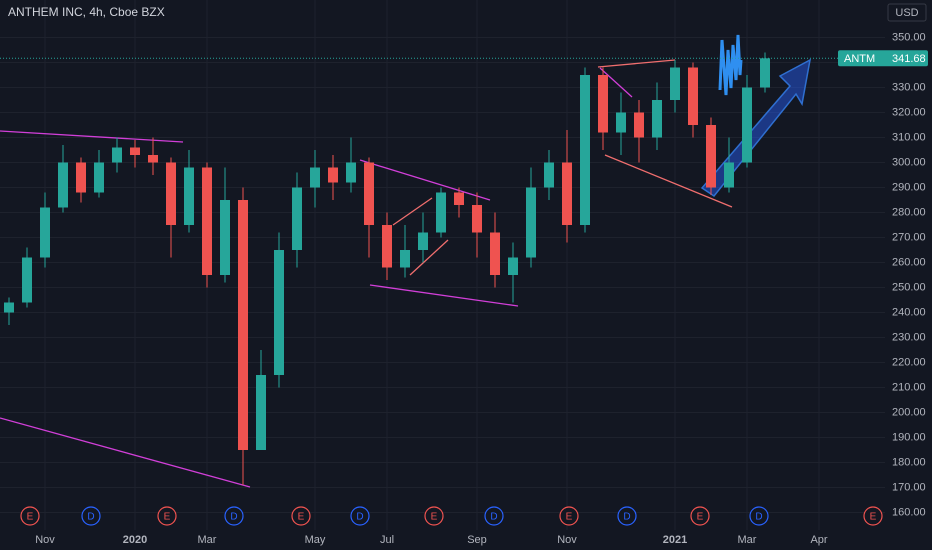  Describe the element at coordinates (135, 540) in the screenshot. I see `x-tick-label: 2020` at that location.